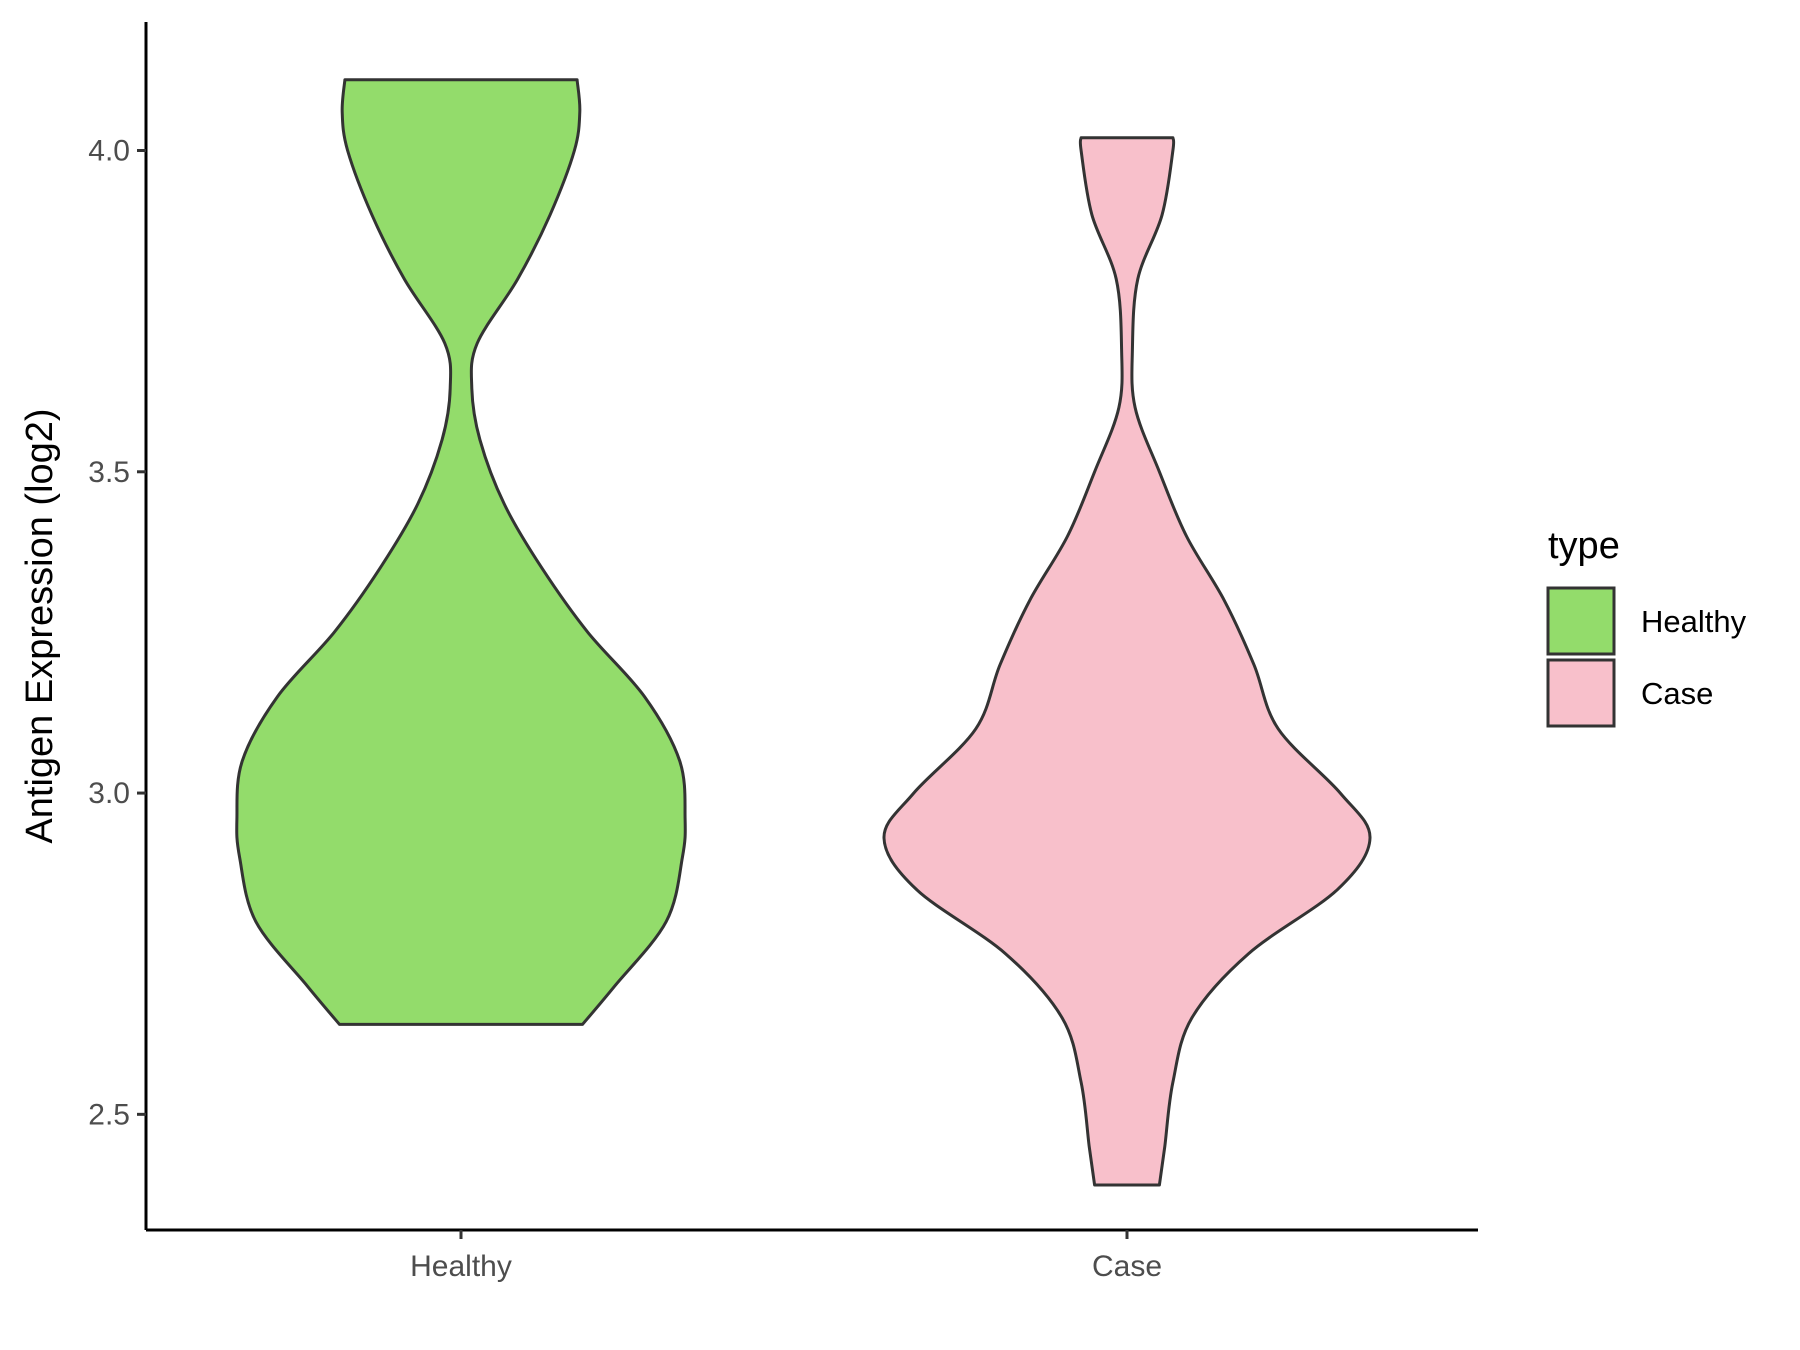 The height and width of the screenshot is (1350, 1800). Describe the element at coordinates (1694, 621) in the screenshot. I see `legend-label-healthy: Healthy` at that location.